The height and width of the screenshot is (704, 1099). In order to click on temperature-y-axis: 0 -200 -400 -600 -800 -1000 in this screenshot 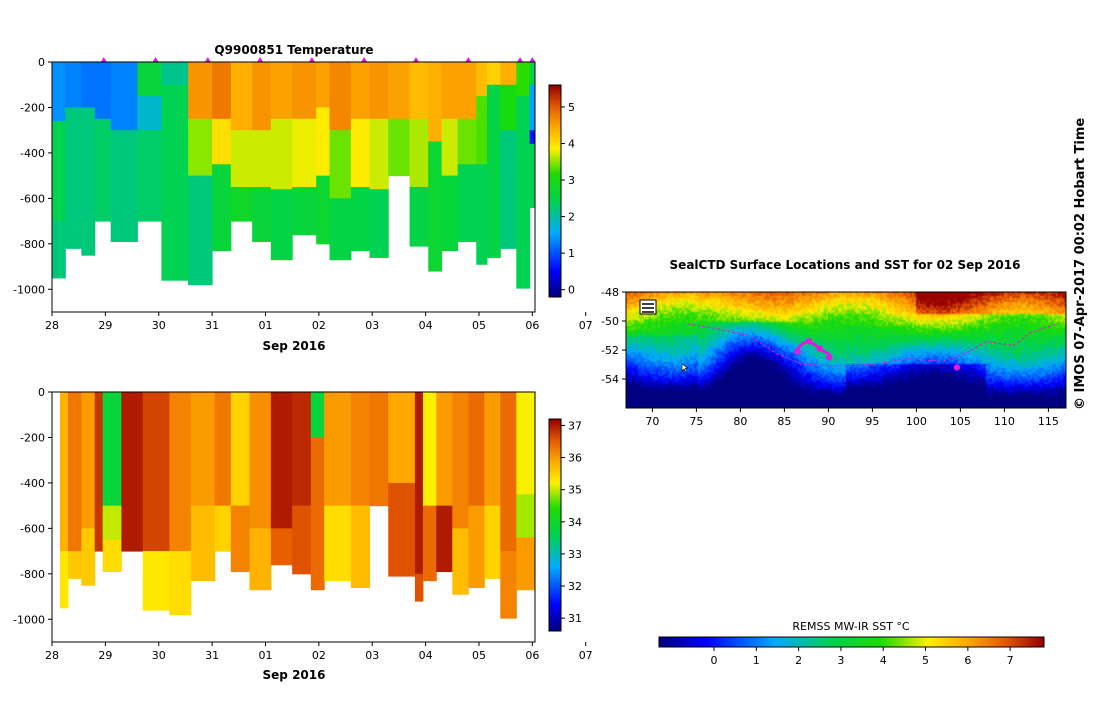, I will do `click(32, 176)`.